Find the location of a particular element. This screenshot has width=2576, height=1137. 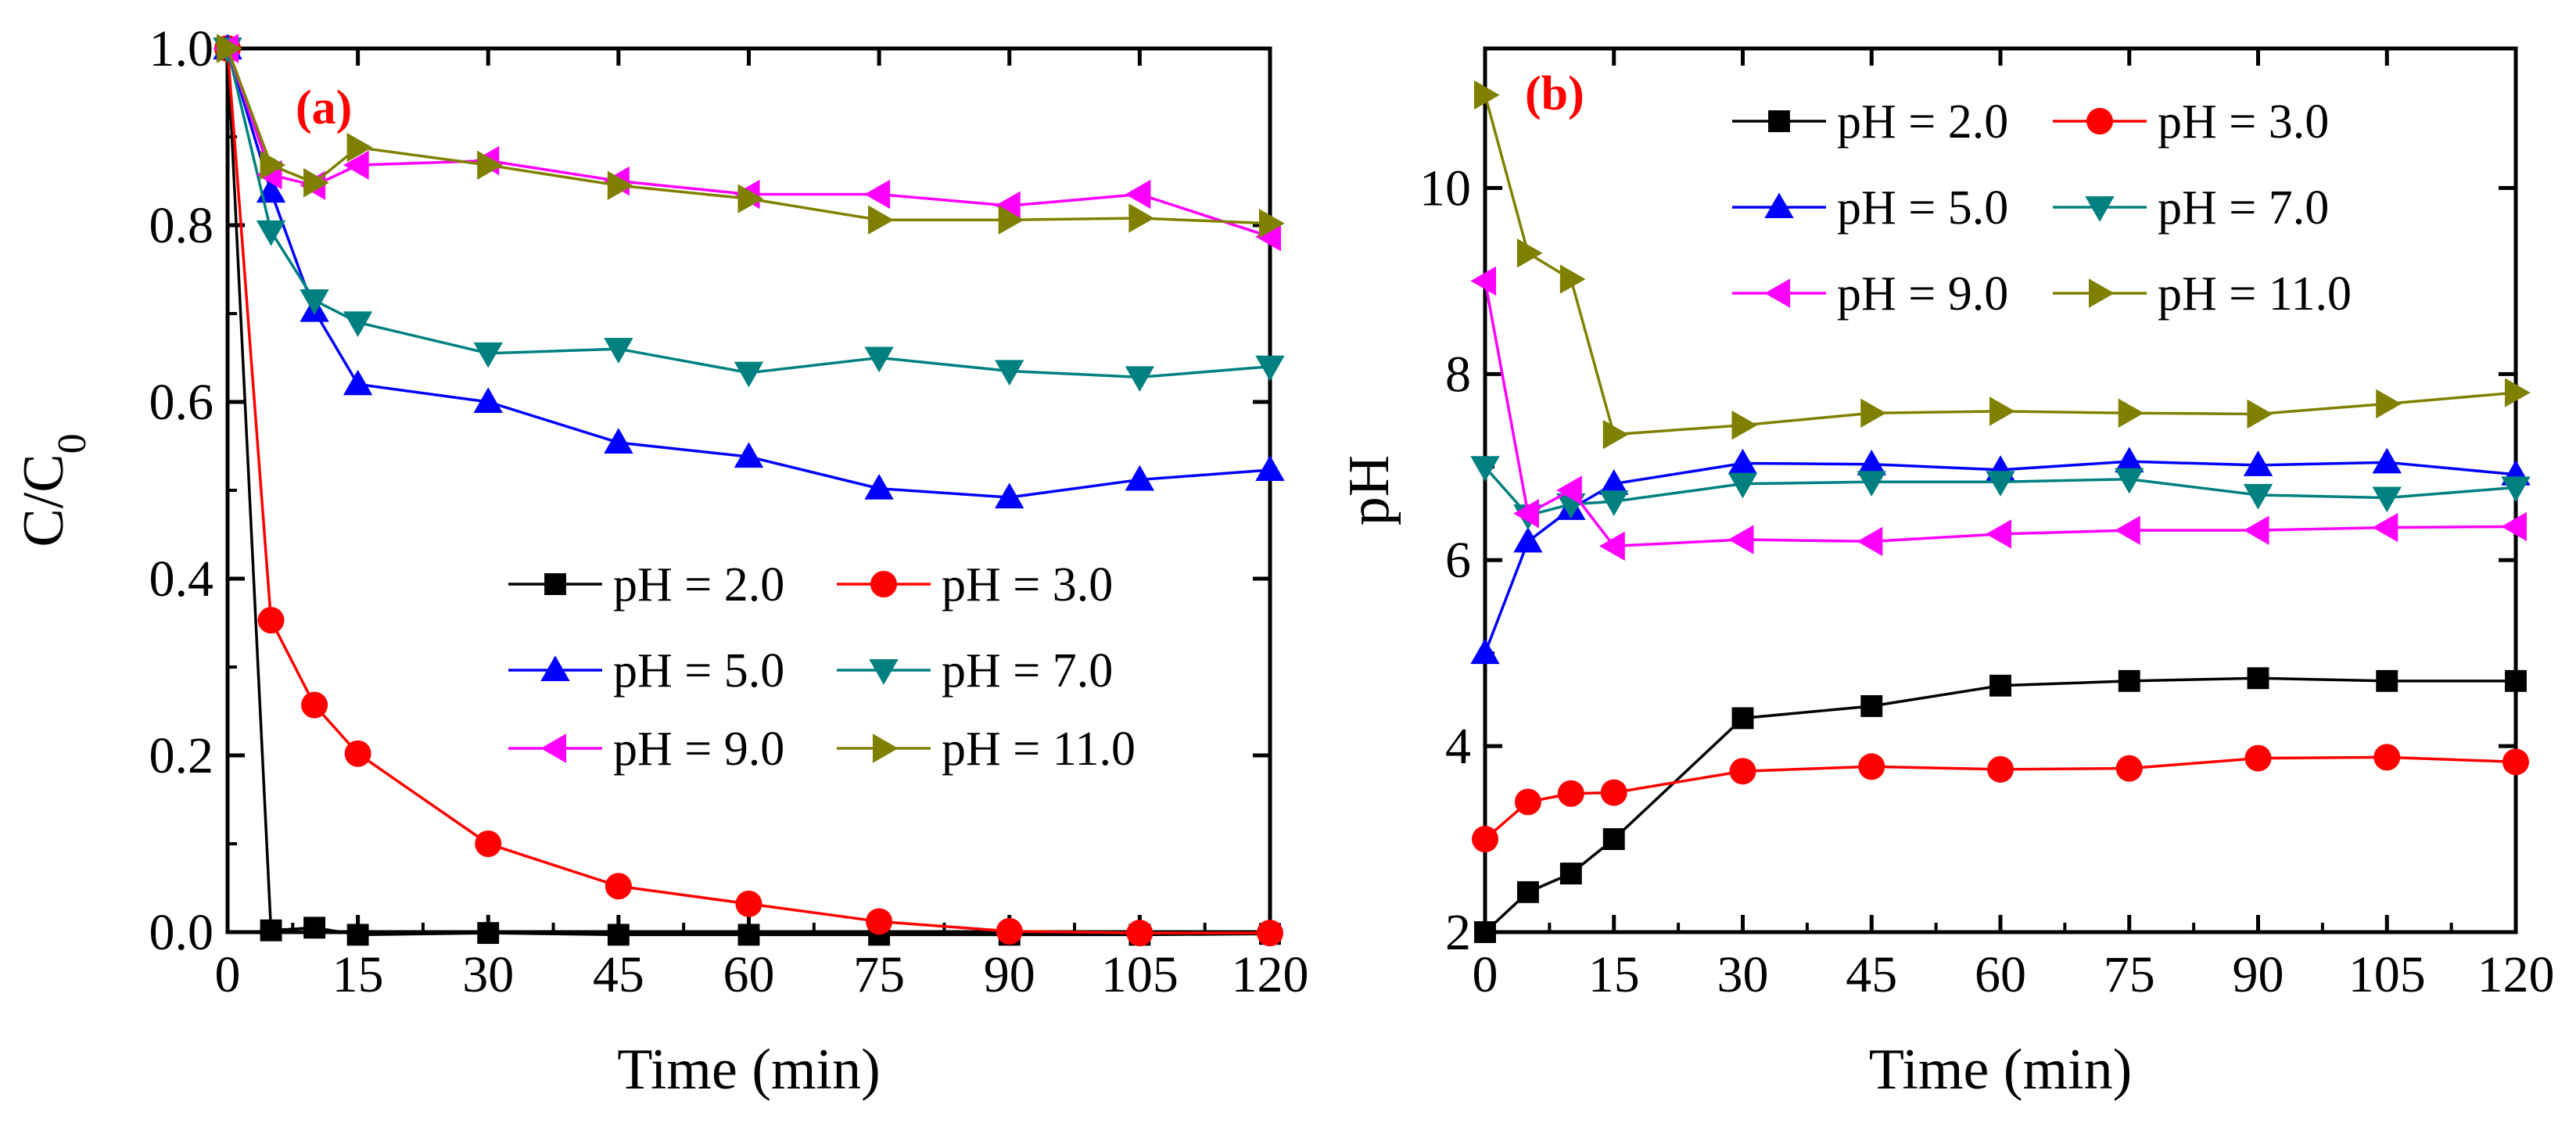

x-tick-label: 90 is located at coordinates (2258, 974).